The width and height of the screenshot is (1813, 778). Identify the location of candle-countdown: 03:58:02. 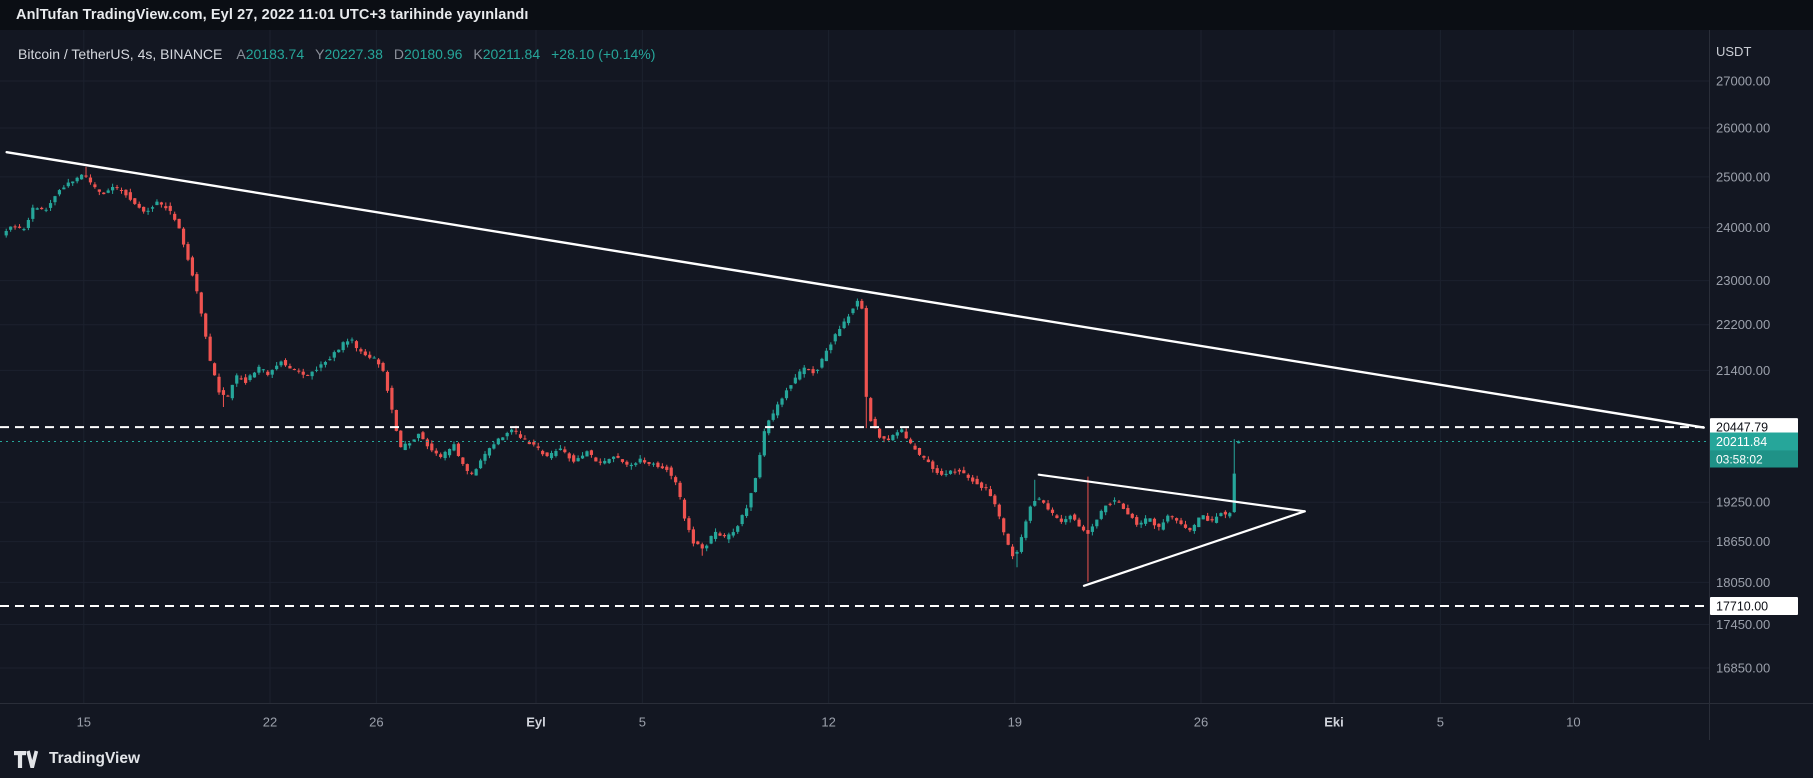
(1739, 460).